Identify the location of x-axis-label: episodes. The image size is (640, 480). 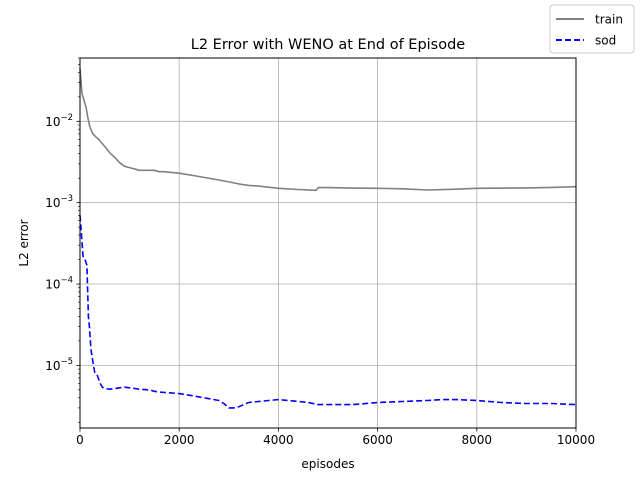
(327, 464).